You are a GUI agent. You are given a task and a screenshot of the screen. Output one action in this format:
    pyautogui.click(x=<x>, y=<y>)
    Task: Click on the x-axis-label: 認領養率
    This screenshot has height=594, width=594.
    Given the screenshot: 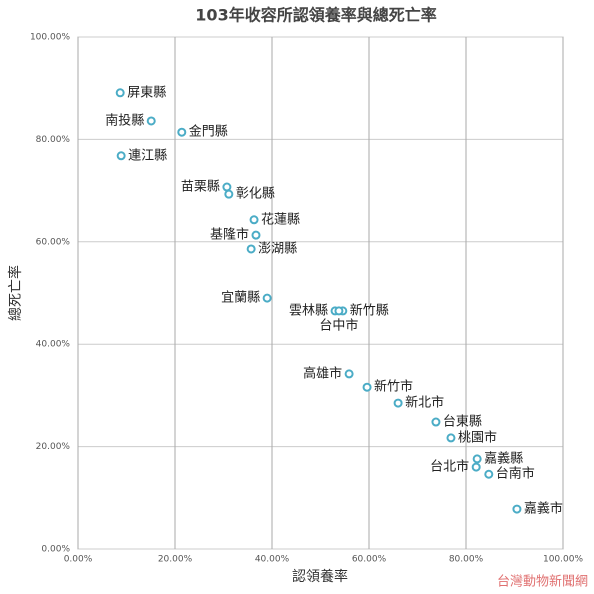 What is the action you would take?
    pyautogui.click(x=320, y=576)
    